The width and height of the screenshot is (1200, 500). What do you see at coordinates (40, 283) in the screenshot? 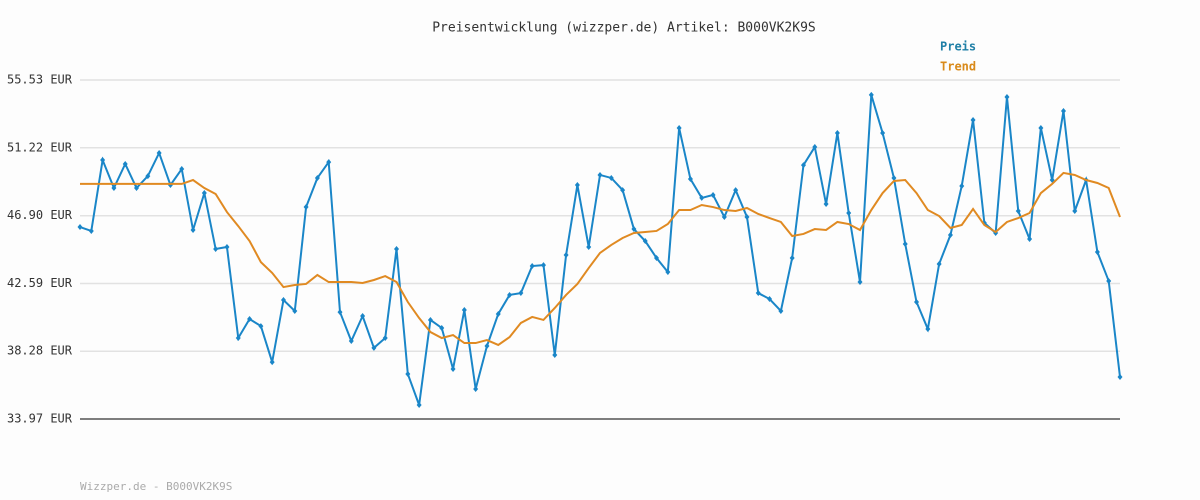
I see `y-tick-label: 42.59 EUR` at bounding box center [40, 283].